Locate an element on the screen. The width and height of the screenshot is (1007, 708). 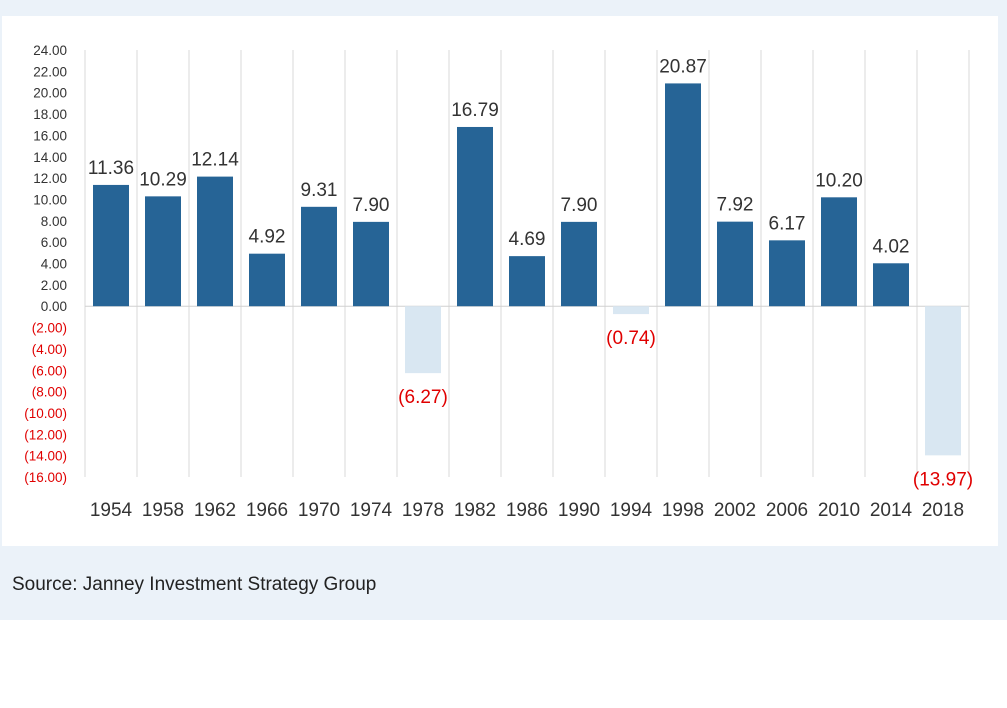
x-tick-label: 1974 is located at coordinates (371, 510).